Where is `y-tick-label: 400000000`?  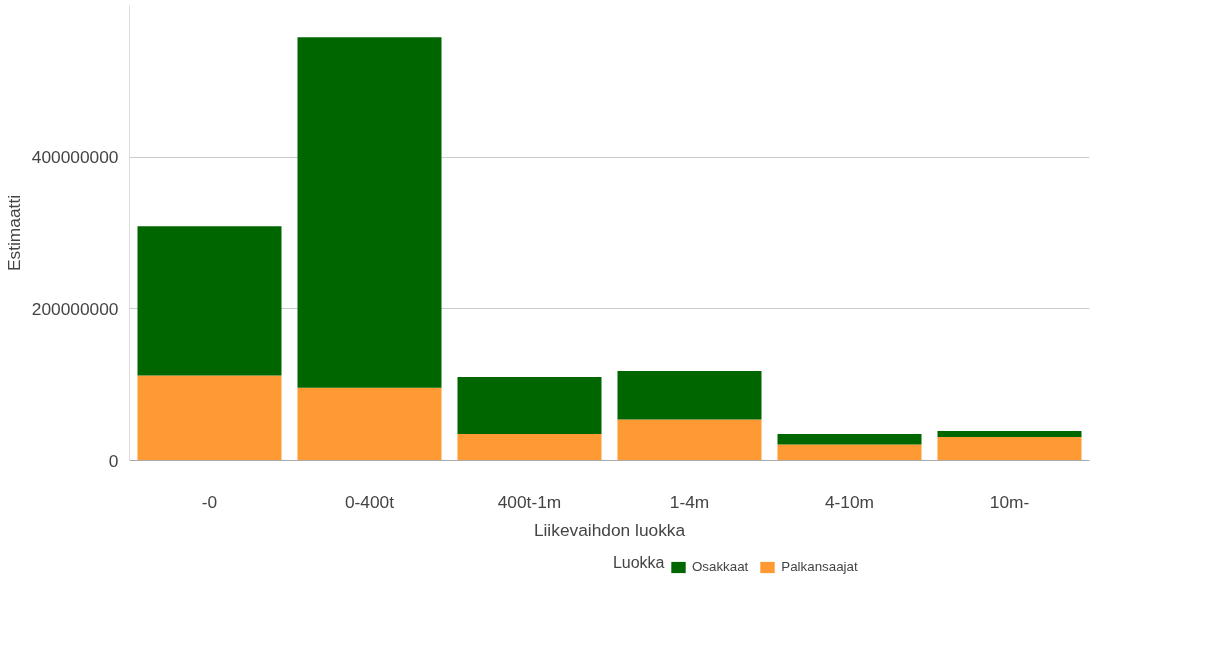
y-tick-label: 400000000 is located at coordinates (75, 157).